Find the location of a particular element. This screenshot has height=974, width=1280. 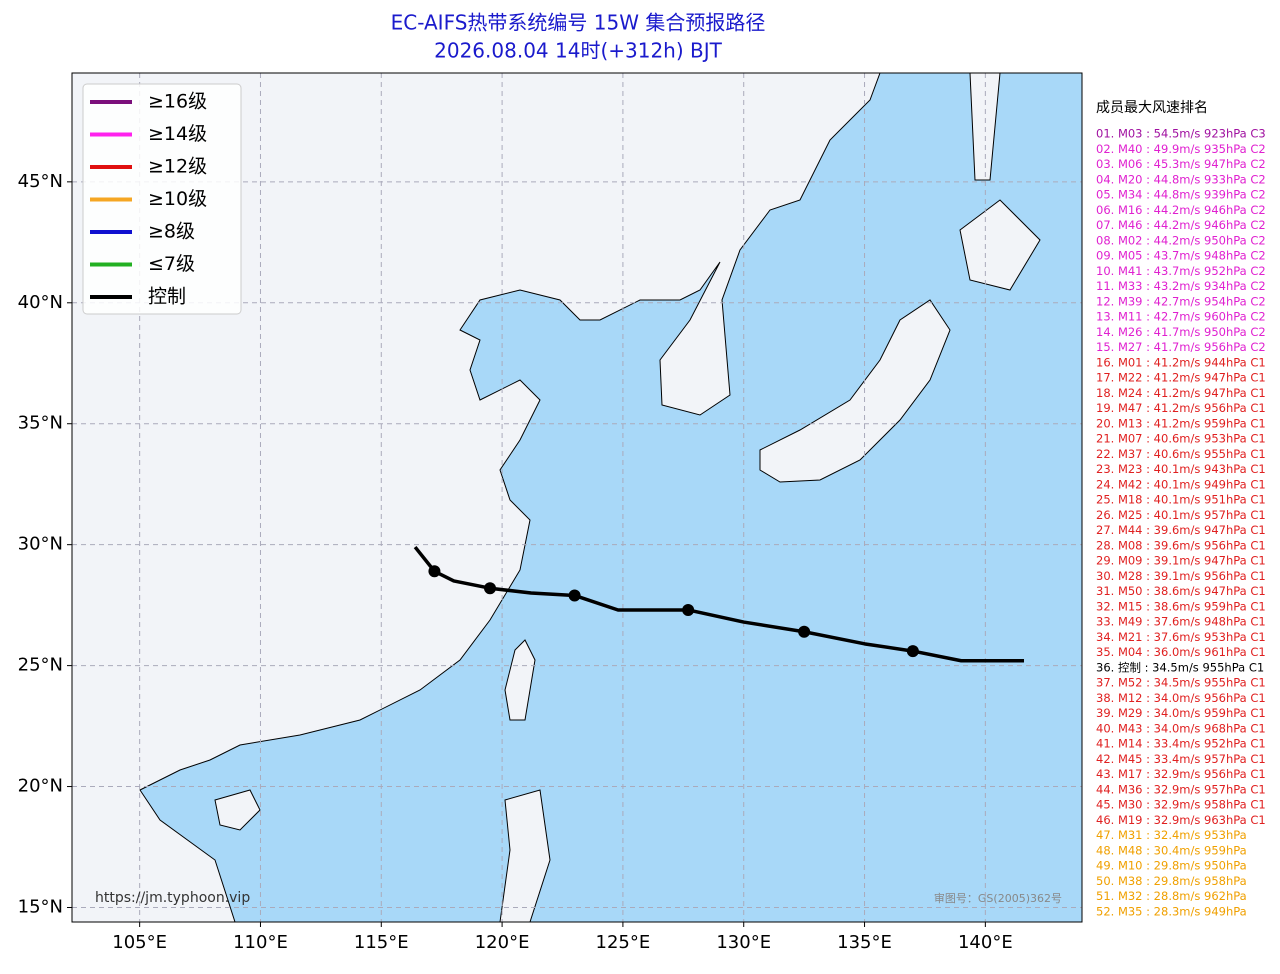

ranking-entry: 27. M44 : 39.6m/s 947hPa C1 is located at coordinates (1181, 530).